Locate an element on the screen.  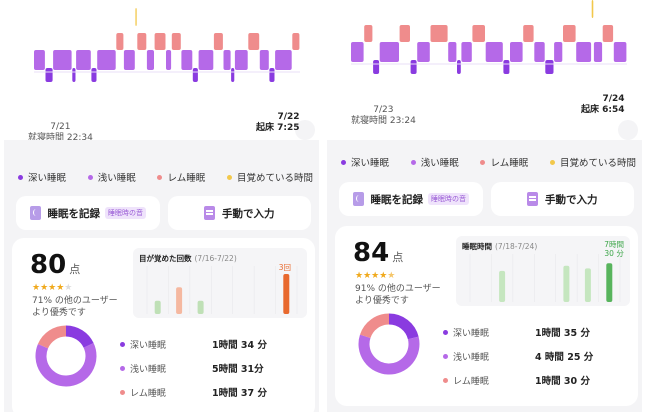
ranking-text: 71% の他のユーザー より優秀です is located at coordinates (82, 307).